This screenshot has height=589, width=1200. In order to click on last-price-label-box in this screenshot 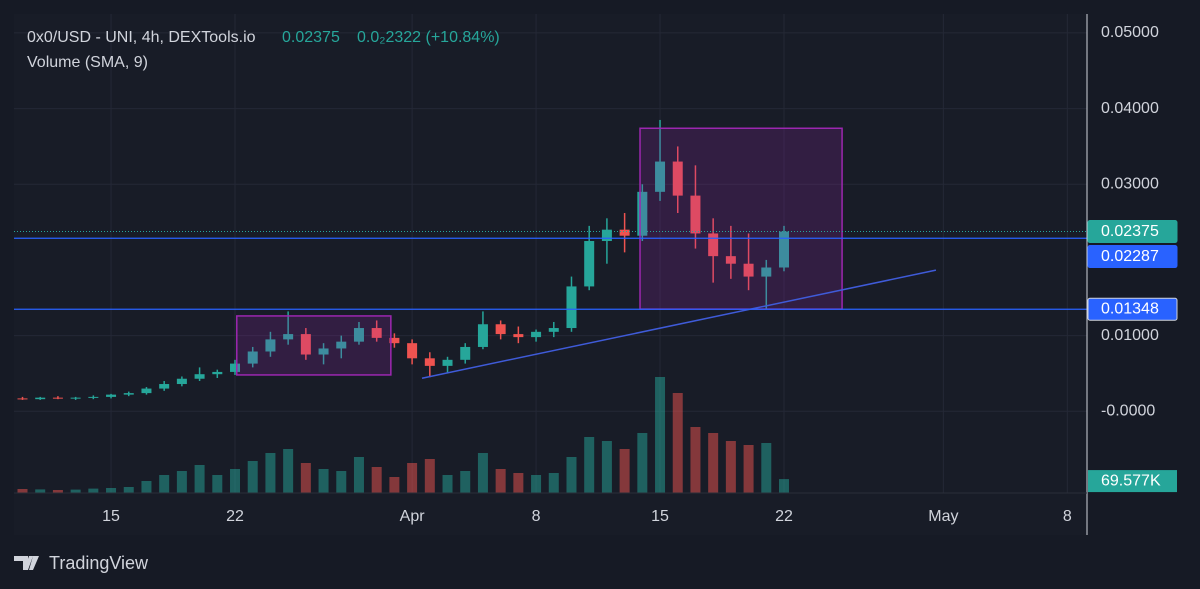, I will do `click(1132, 232)`.